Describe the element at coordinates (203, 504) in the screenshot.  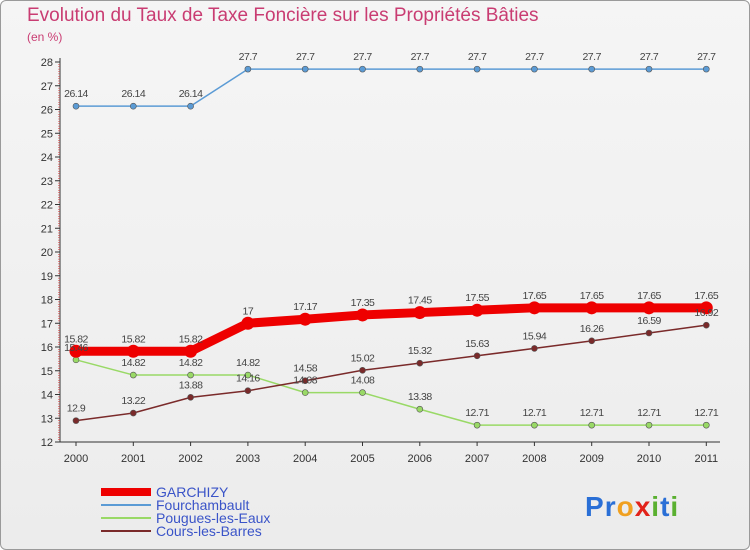
I see `legend-label-fourchambault: Fourchambault` at that location.